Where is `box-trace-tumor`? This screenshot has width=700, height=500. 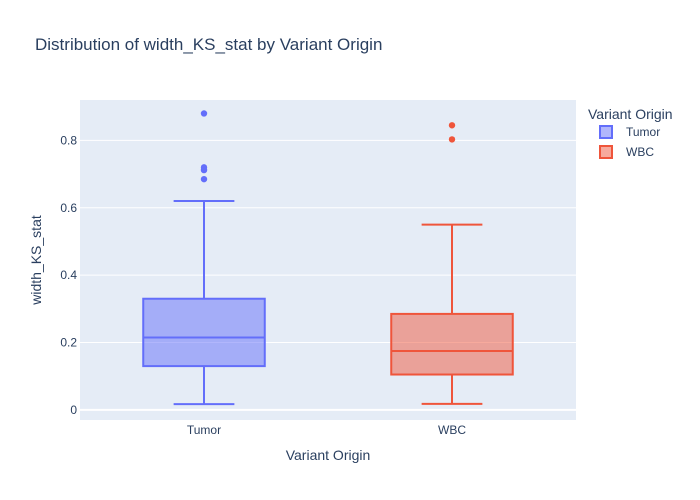 box-trace-tumor is located at coordinates (204, 258).